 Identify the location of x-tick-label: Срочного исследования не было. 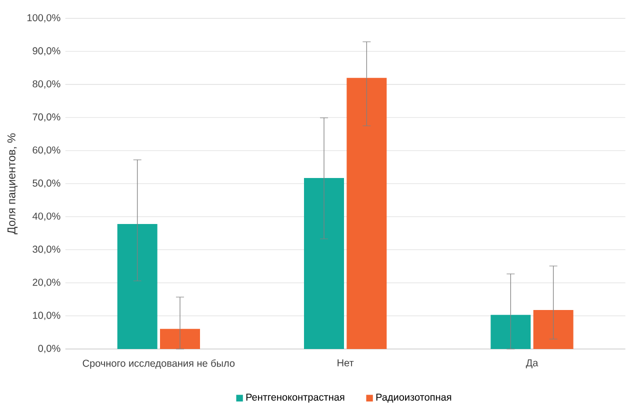
(158, 364).